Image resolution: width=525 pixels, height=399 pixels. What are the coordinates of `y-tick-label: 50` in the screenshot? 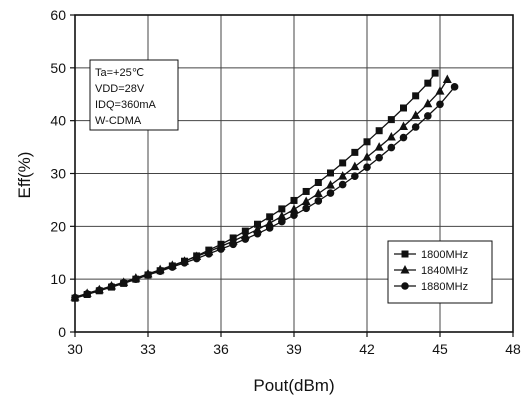 It's located at (58, 68).